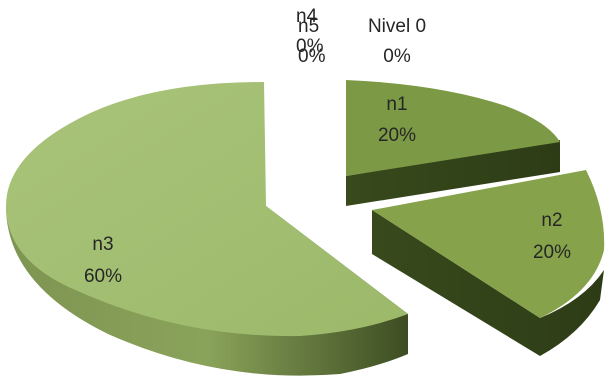 Image resolution: width=607 pixels, height=391 pixels. I want to click on label-nivel0-name: Nivel 0, so click(397, 26).